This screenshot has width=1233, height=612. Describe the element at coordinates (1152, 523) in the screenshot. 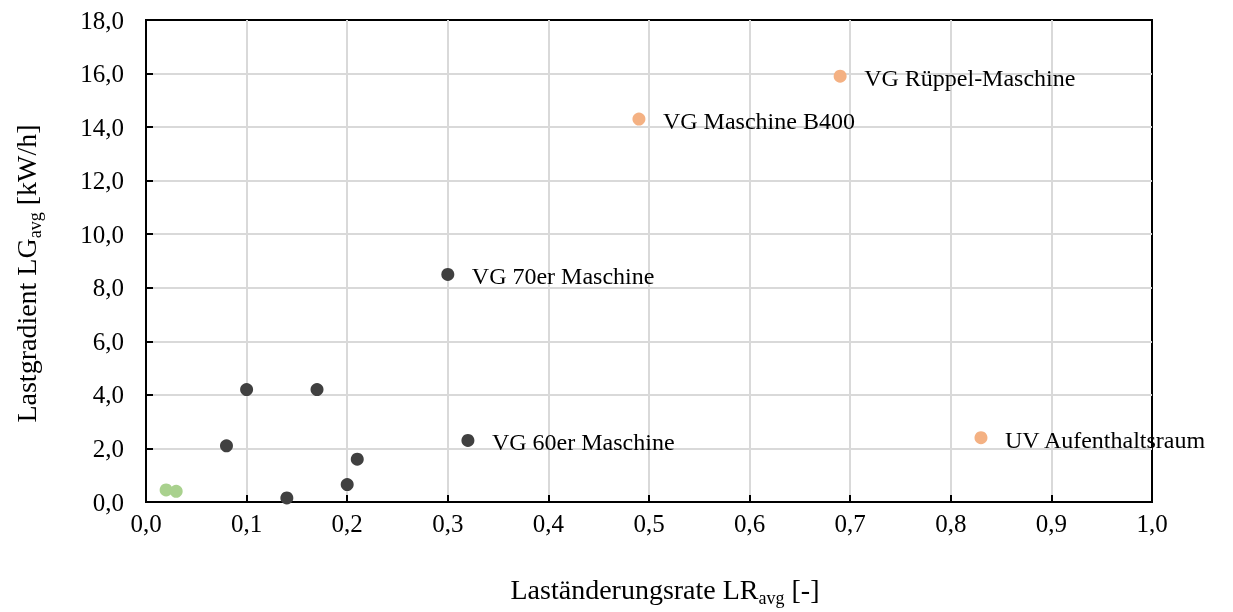

I see `x-tick-label: 1,0` at that location.